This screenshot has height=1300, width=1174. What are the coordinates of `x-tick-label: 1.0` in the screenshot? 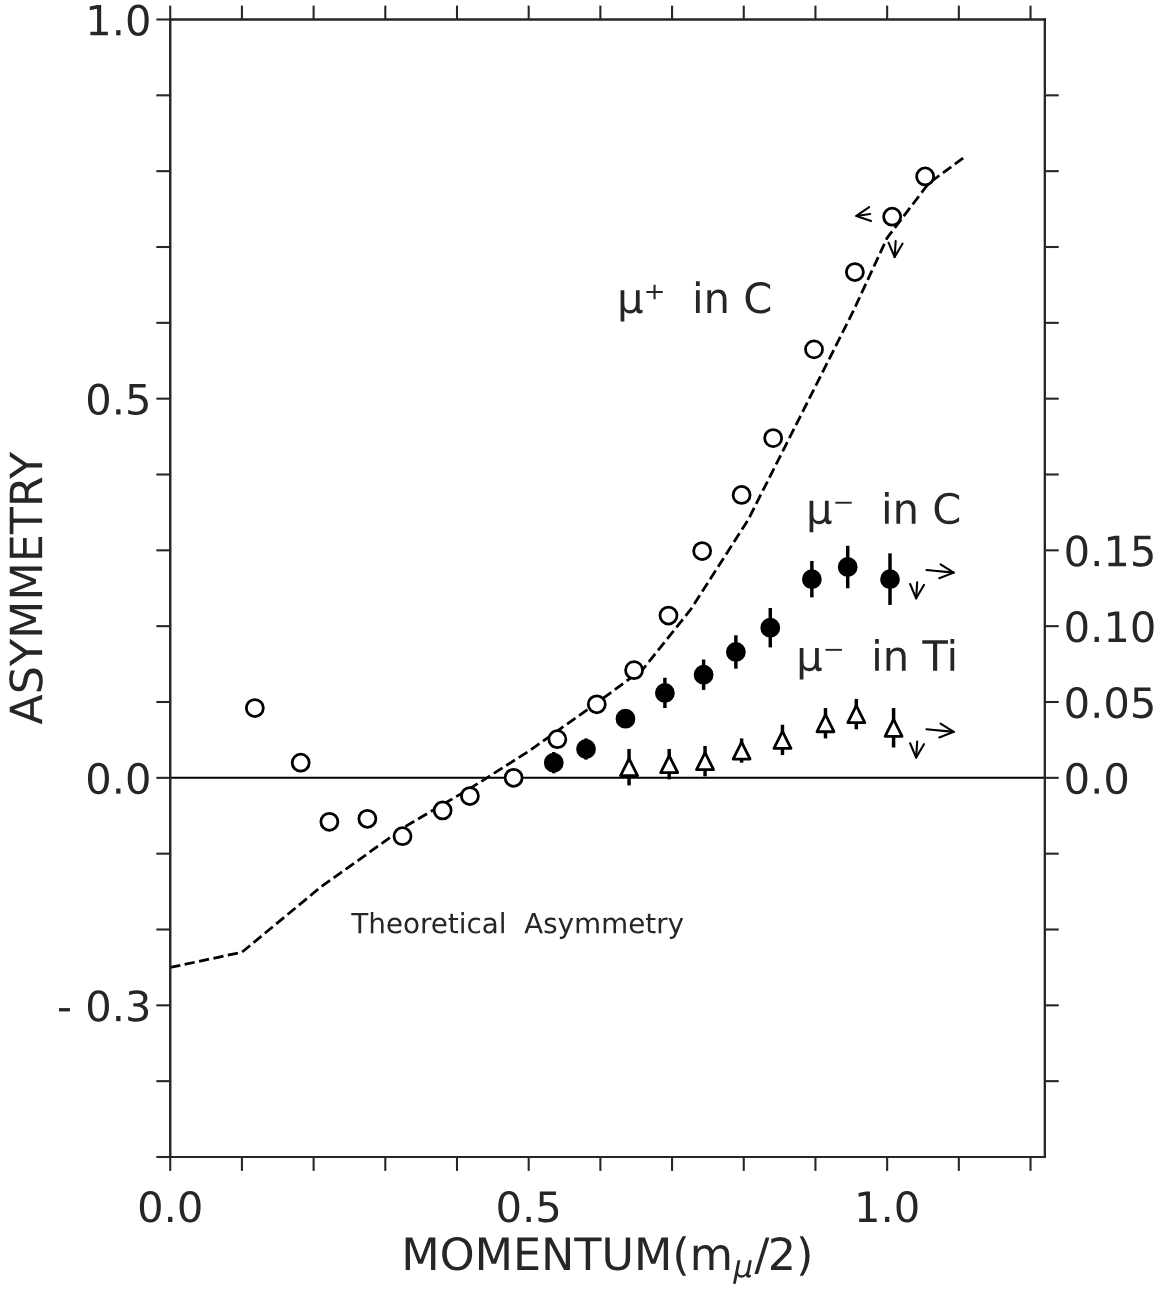 It's located at (888, 1207).